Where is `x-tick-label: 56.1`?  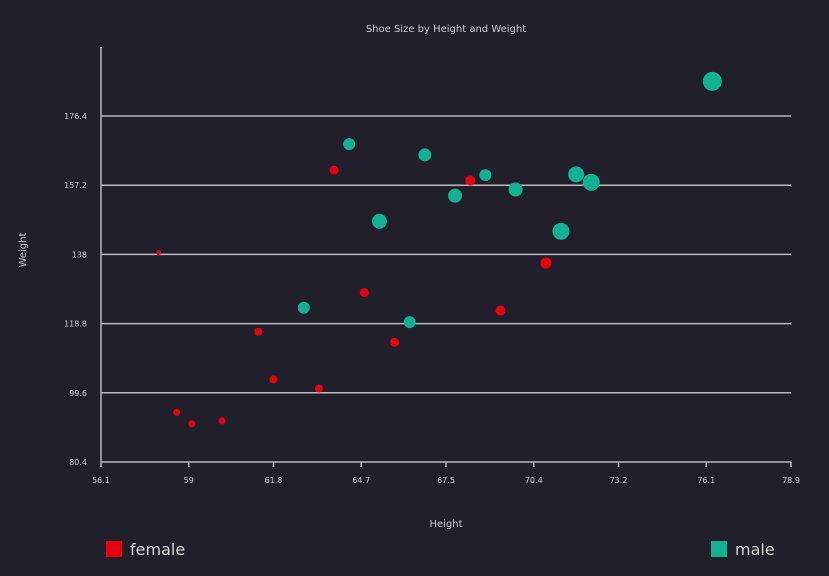 x-tick-label: 56.1 is located at coordinates (101, 480).